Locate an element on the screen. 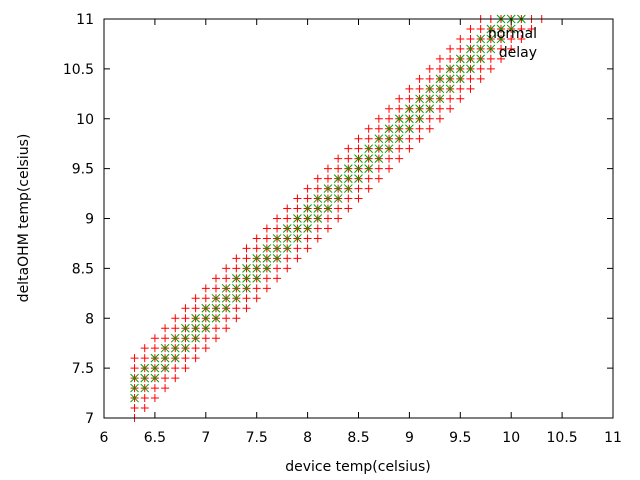 The image size is (640, 480). y-tick-label: 11 is located at coordinates (85, 20).